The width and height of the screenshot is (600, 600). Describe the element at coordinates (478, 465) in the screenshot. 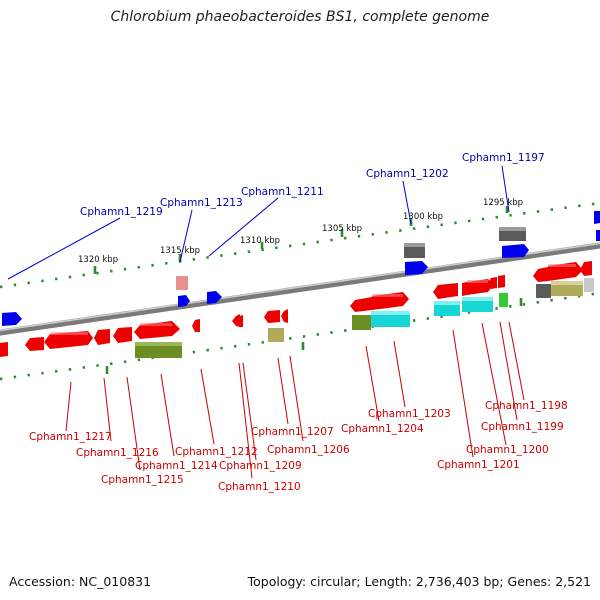

I see `gene-label: Cphamn1_1201` at that location.